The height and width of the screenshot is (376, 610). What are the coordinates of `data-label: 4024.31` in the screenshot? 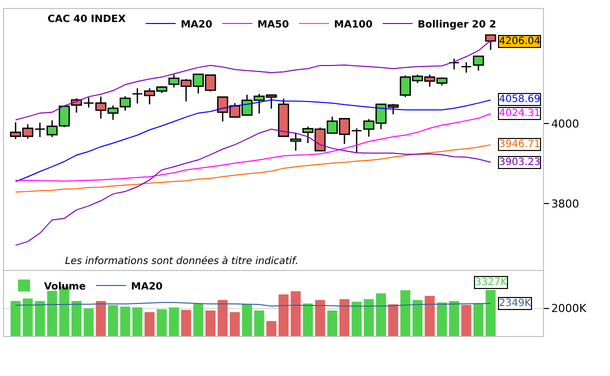 It's located at (519, 113).